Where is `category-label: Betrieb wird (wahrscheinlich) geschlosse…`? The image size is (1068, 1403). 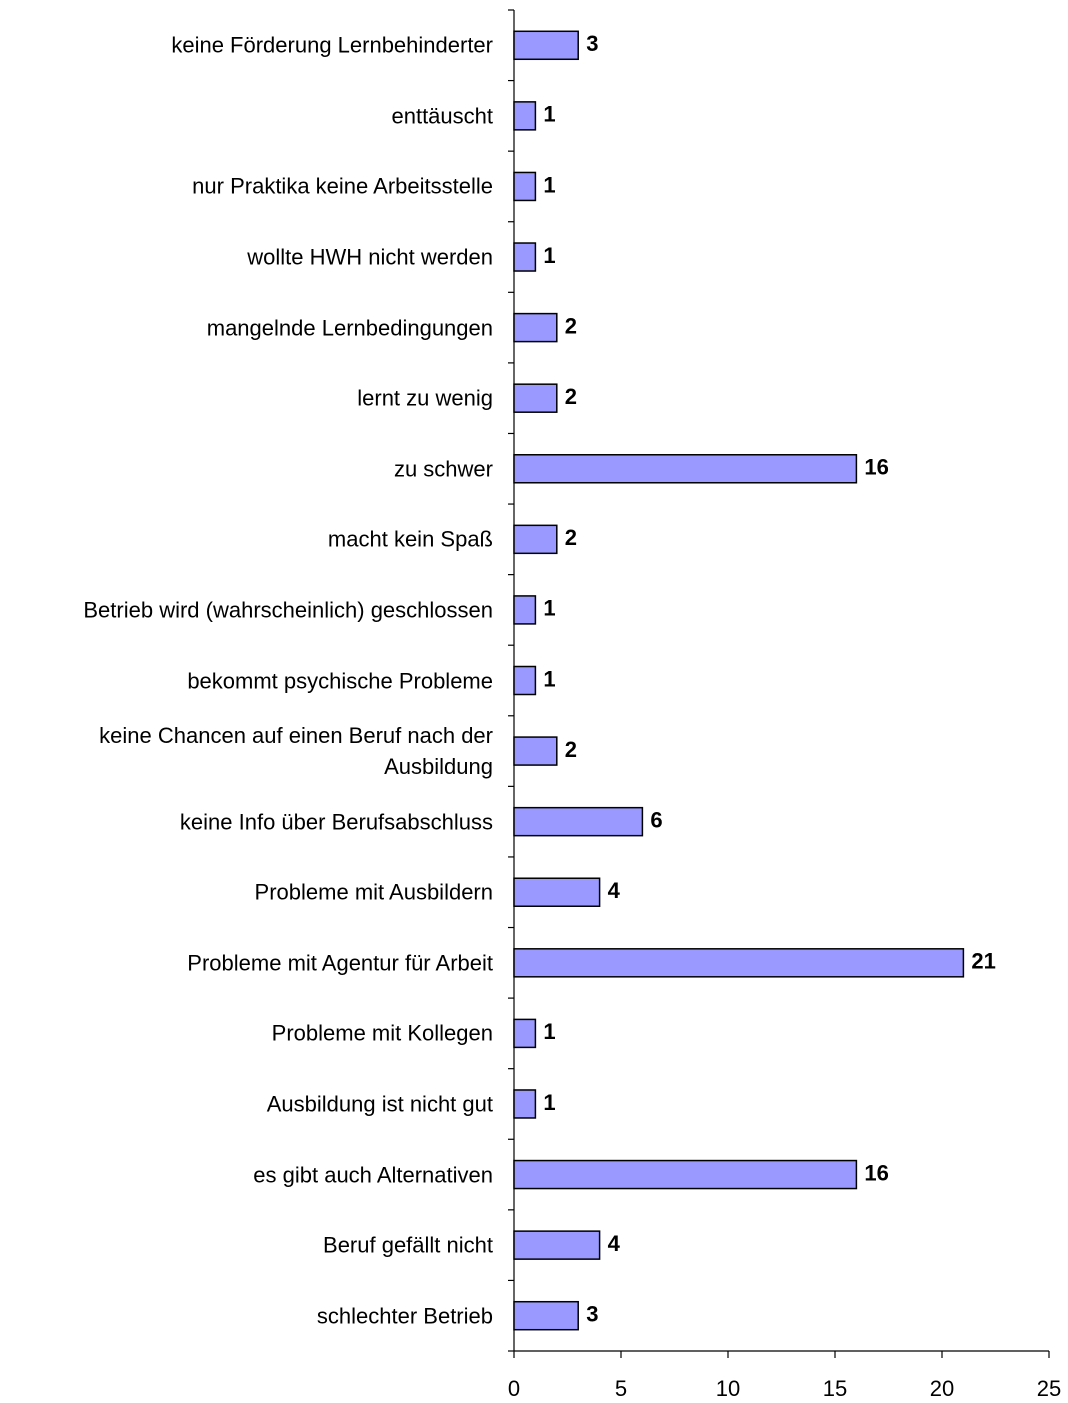 category-label: Betrieb wird (wahrscheinlich) geschlosse… is located at coordinates (288, 610).